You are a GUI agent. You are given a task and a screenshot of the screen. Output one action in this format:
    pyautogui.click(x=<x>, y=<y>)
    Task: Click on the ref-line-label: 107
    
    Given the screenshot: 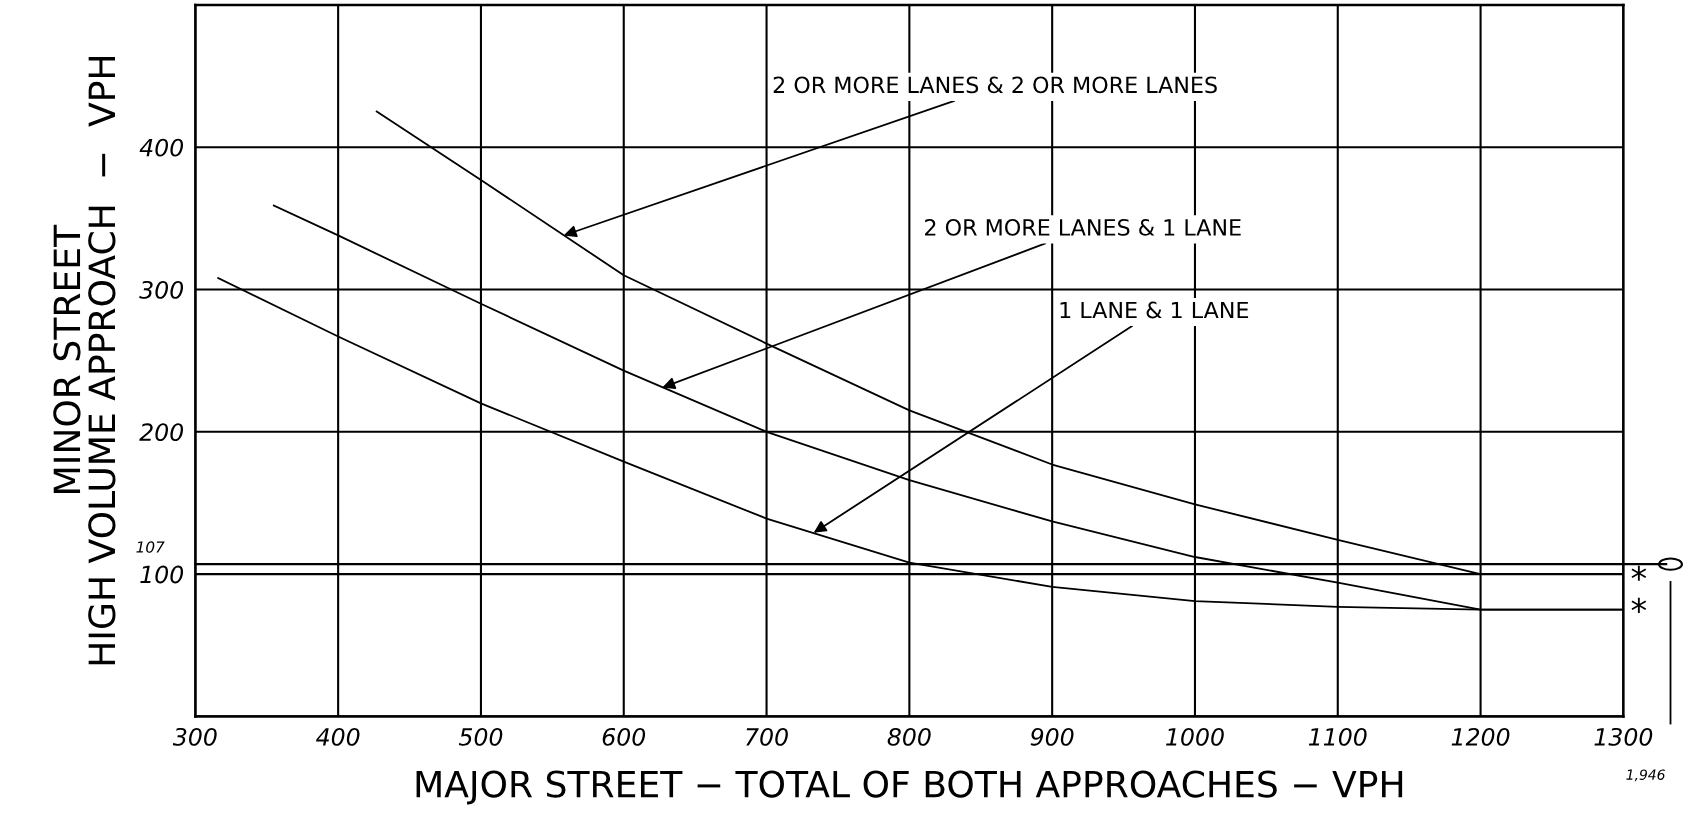 What is the action you would take?
    pyautogui.click(x=150, y=547)
    